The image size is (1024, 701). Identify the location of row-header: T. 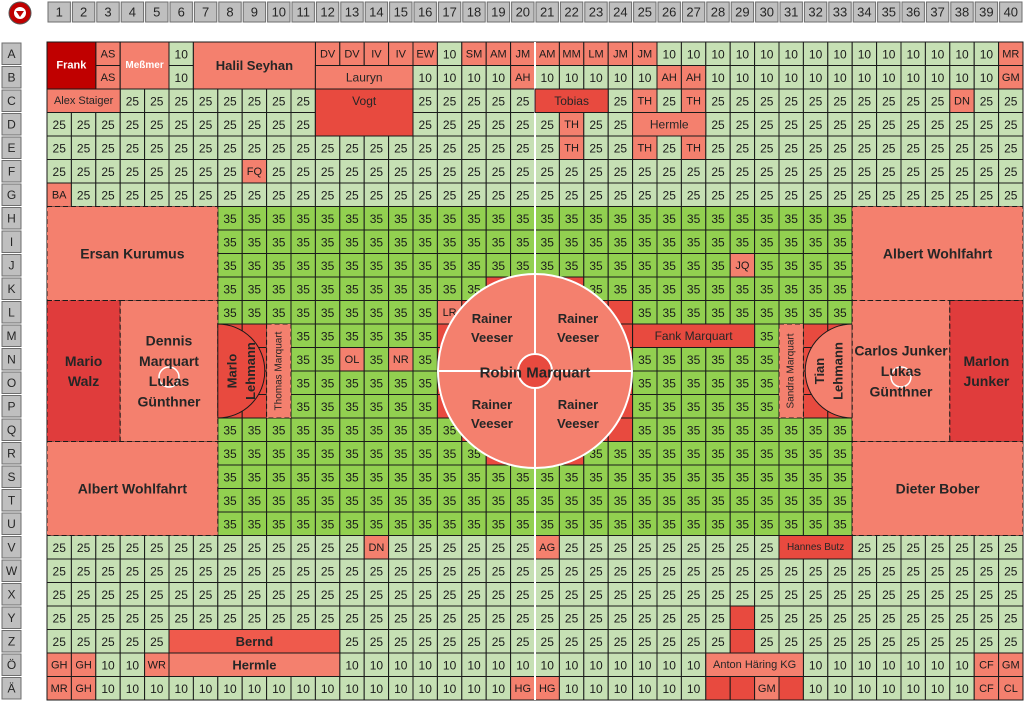
(12, 500).